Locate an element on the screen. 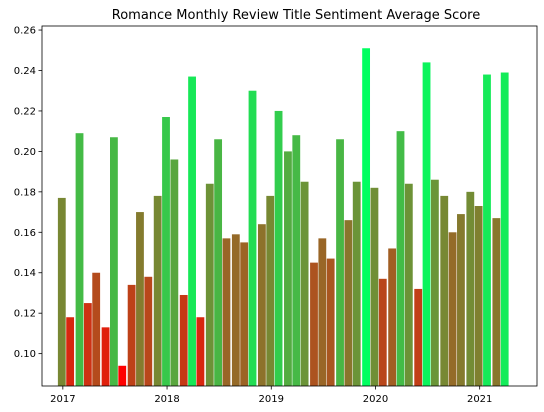  x-tick-label: 2021 is located at coordinates (479, 399).